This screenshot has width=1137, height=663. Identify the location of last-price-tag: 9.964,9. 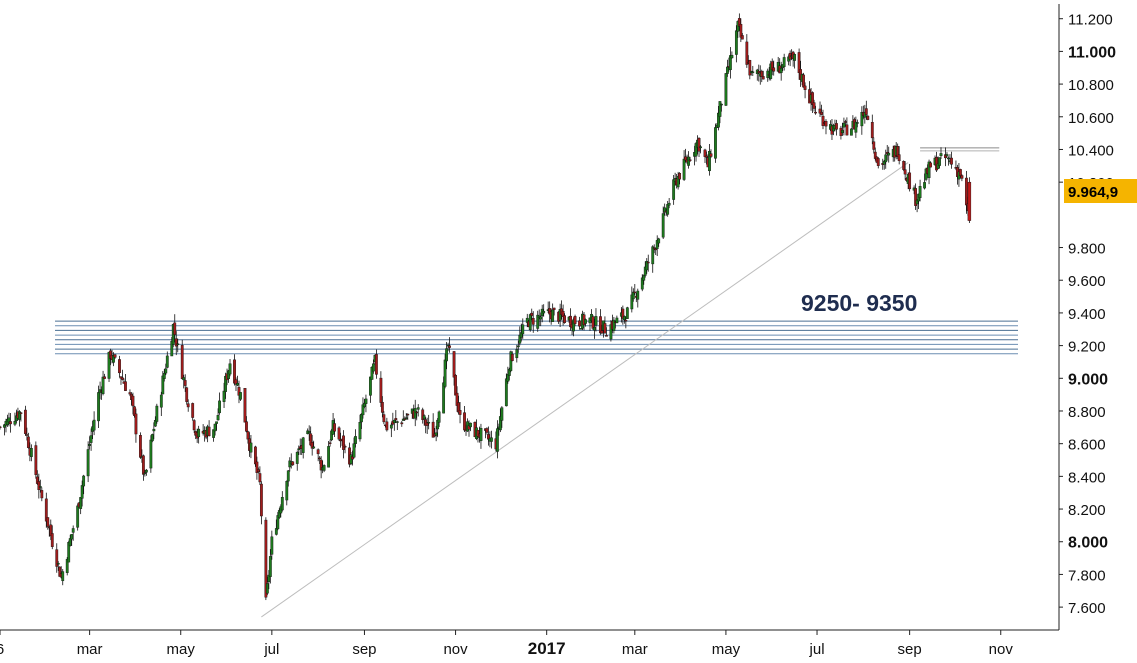
(1100, 191).